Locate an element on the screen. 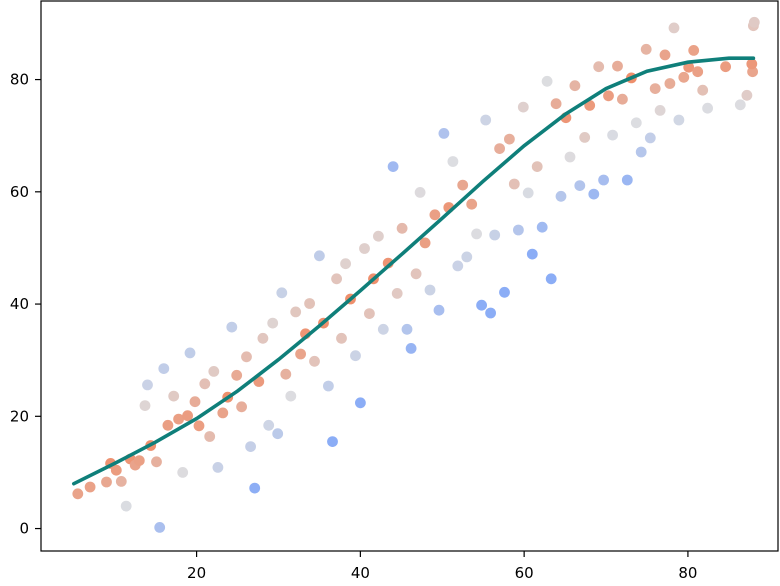 The image size is (780, 586). axis-y: 0 20 40 60 80 is located at coordinates (25, 304).